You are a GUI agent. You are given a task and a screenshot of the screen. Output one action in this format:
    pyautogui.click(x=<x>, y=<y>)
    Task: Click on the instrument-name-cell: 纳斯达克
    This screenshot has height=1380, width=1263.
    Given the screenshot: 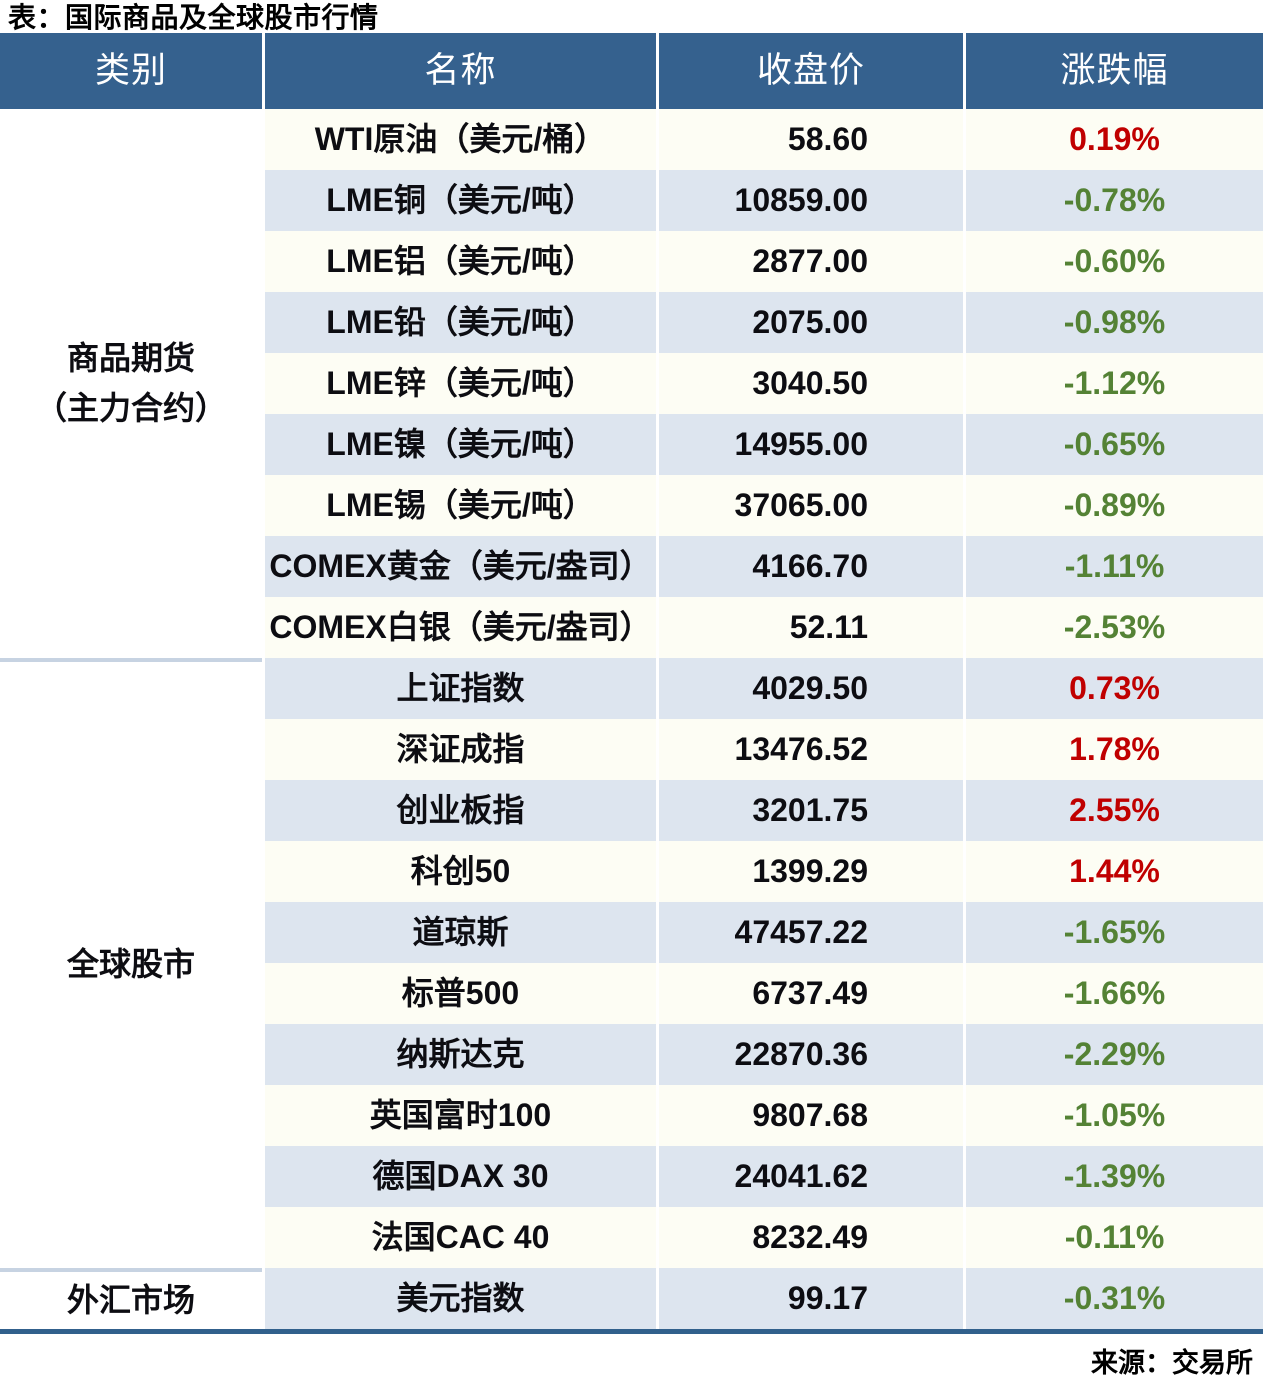 What is the action you would take?
    pyautogui.click(x=459, y=1054)
    